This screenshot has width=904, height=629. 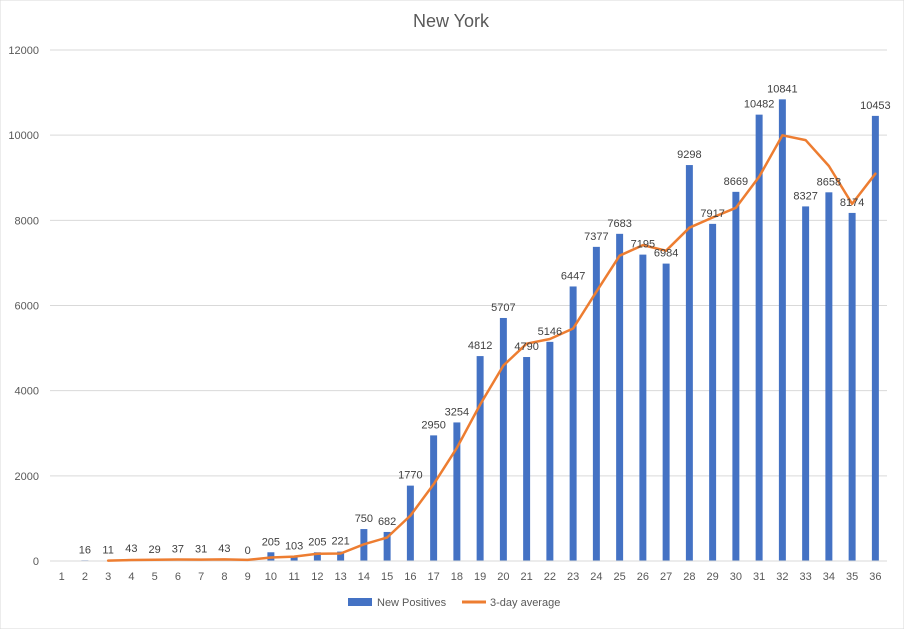 What do you see at coordinates (451, 21) in the screenshot?
I see `chart-title: New York` at bounding box center [451, 21].